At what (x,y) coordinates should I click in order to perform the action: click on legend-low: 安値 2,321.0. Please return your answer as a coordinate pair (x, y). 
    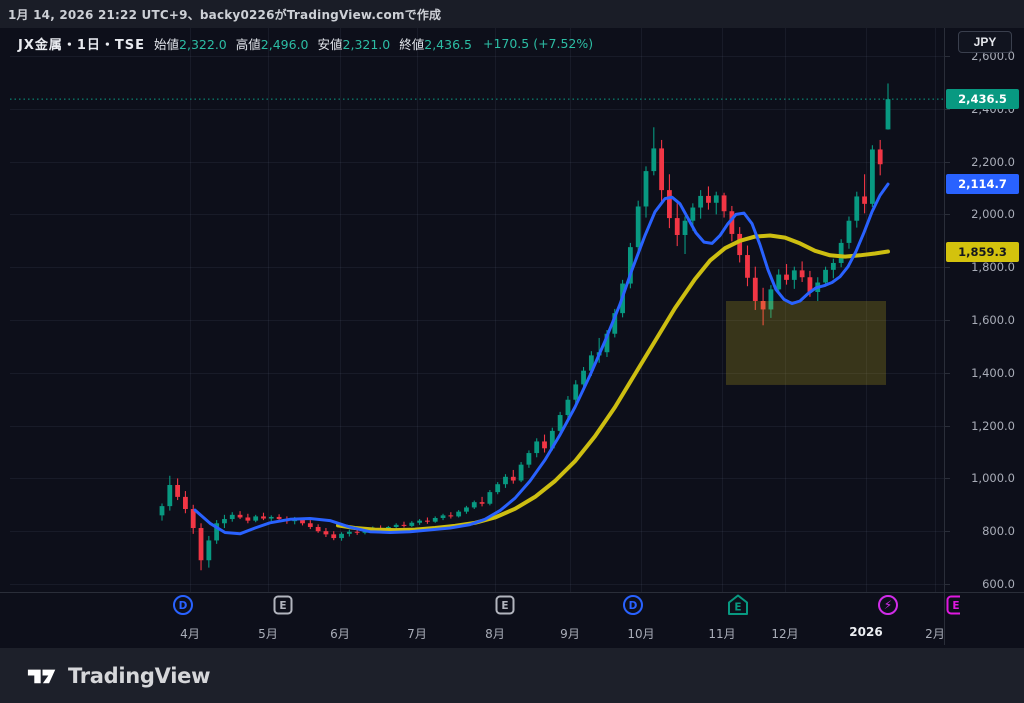
    Looking at the image, I should click on (354, 44).